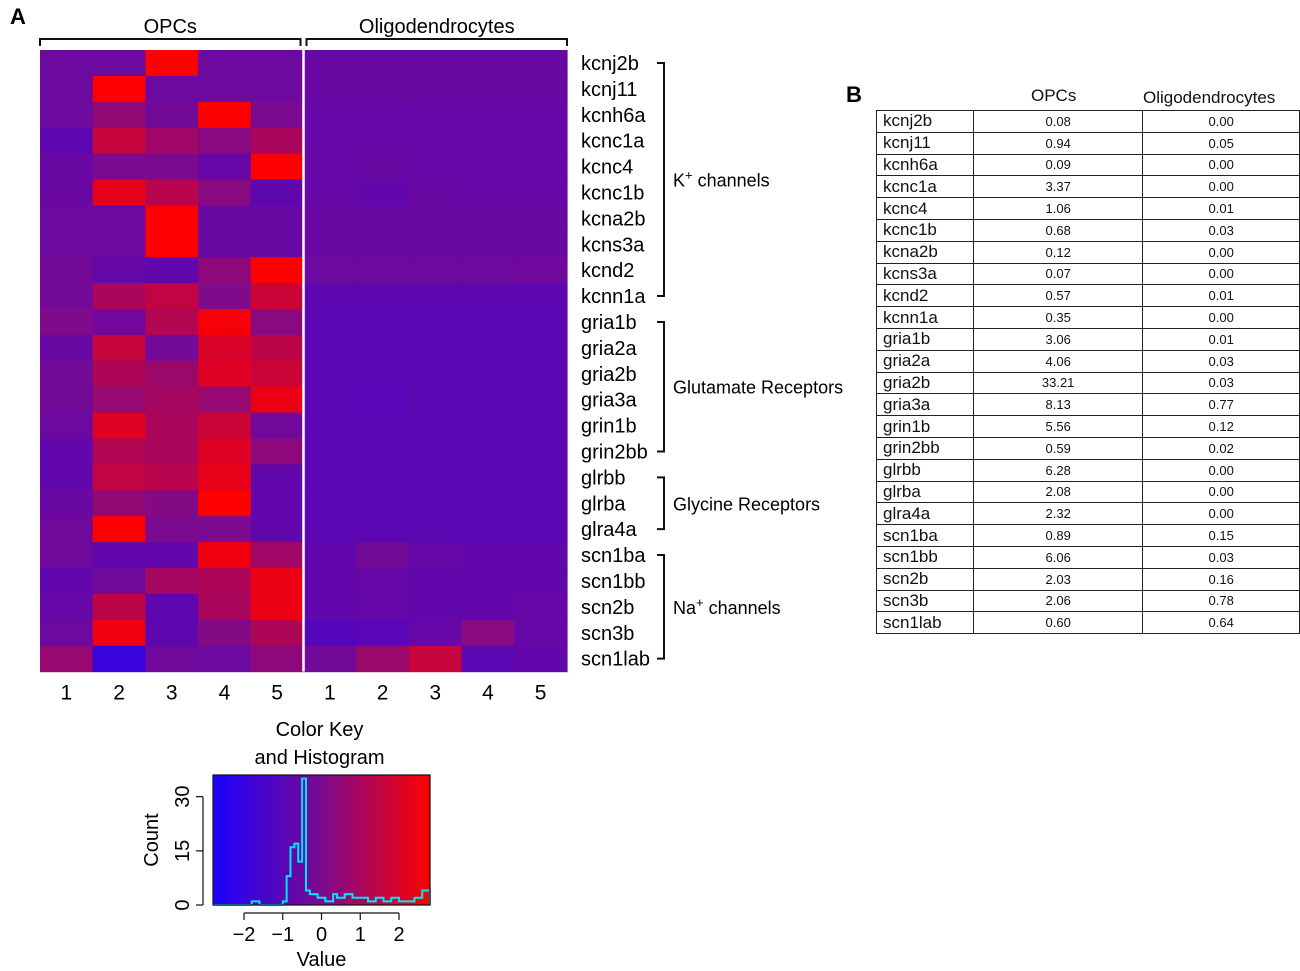 This screenshot has width=1300, height=971. I want to click on row-label: grin1b, so click(609, 427).